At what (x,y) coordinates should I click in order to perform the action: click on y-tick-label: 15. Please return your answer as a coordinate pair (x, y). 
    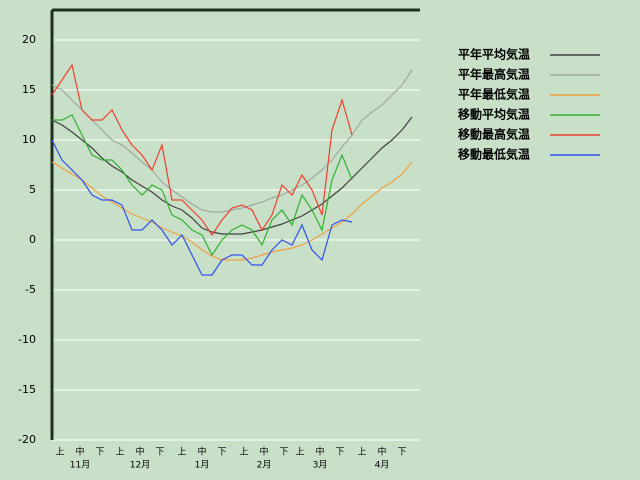
    Looking at the image, I should click on (29, 89).